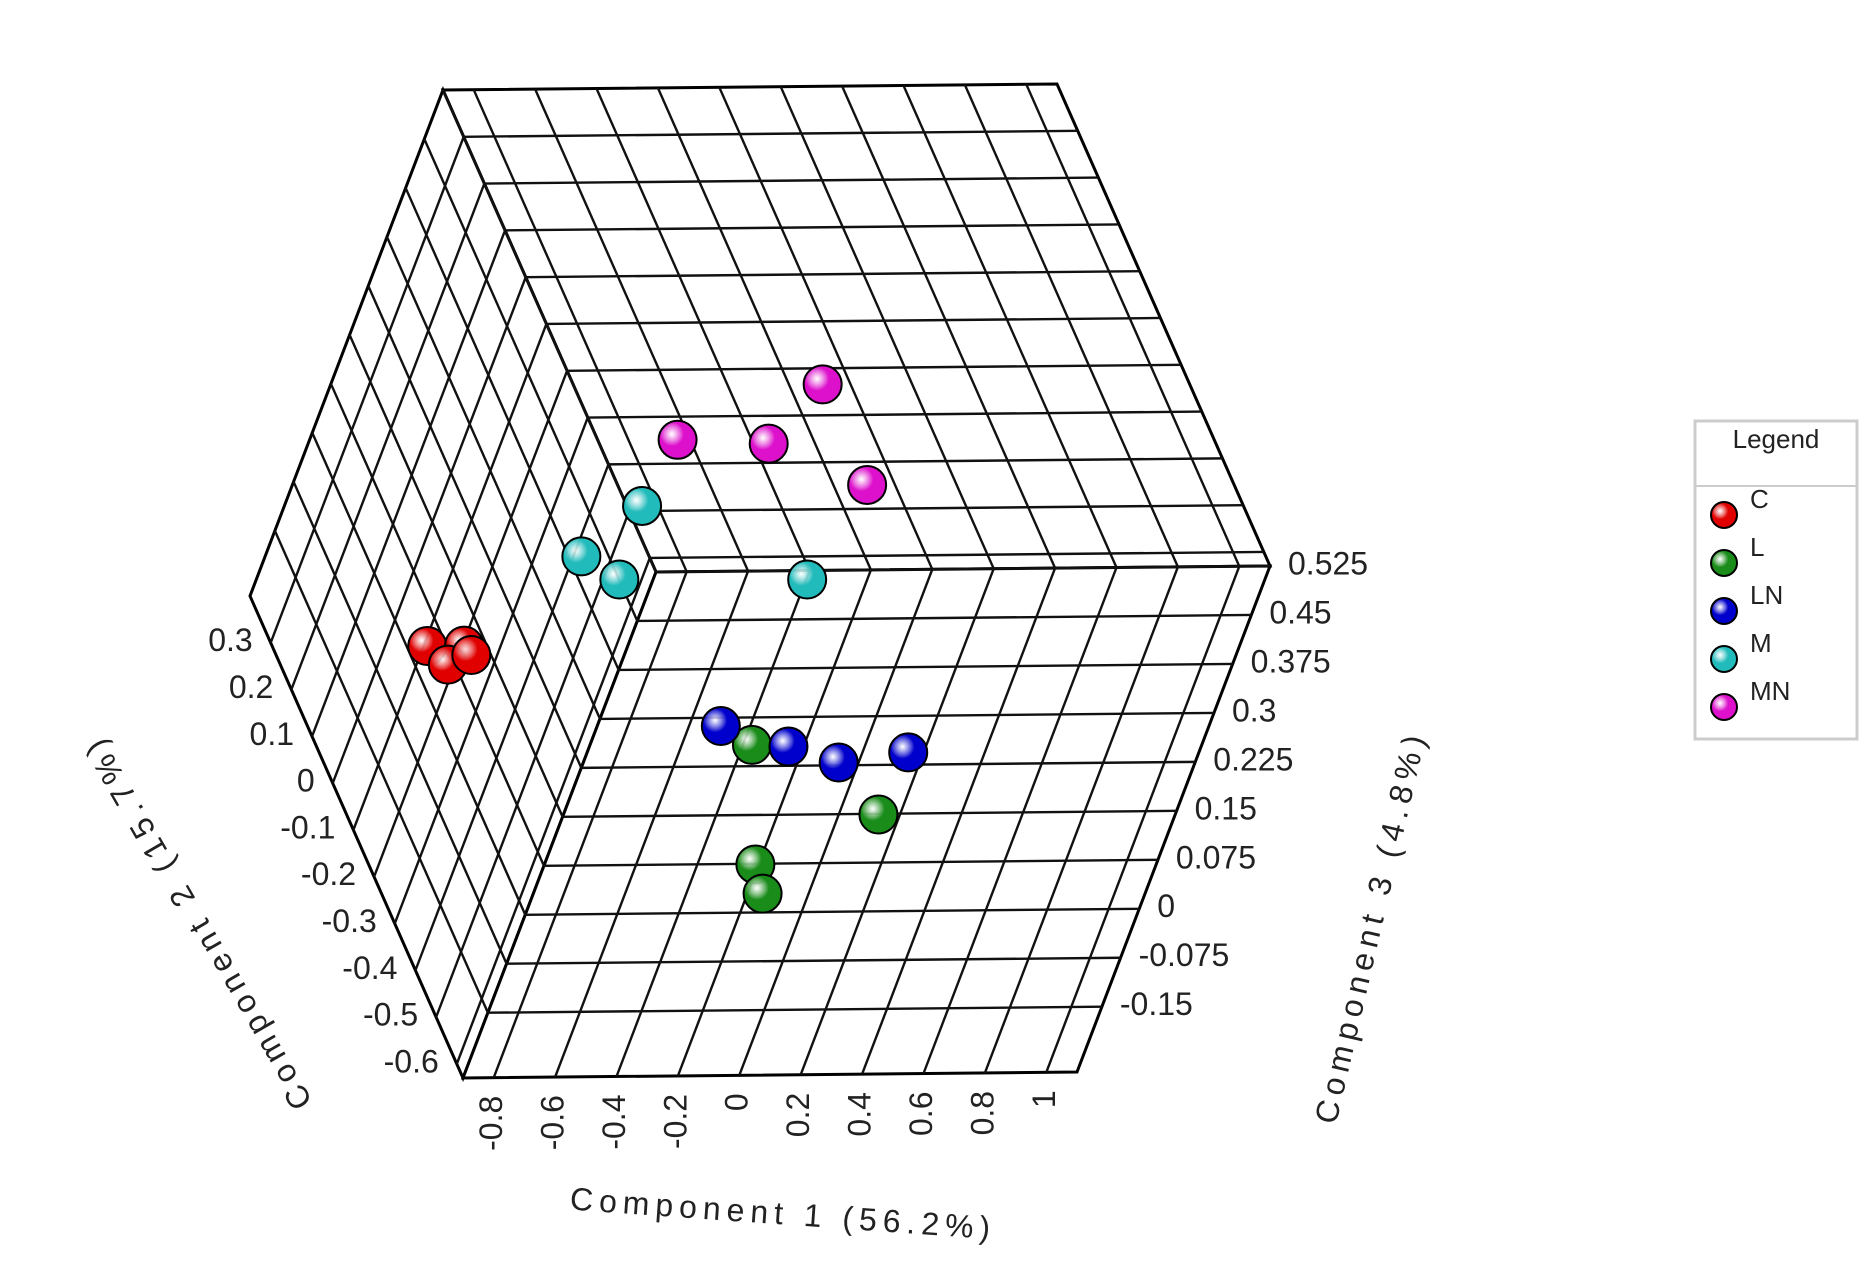 This screenshot has width=1866, height=1277. I want to click on x-tick-label: 0.4, so click(860, 1114).